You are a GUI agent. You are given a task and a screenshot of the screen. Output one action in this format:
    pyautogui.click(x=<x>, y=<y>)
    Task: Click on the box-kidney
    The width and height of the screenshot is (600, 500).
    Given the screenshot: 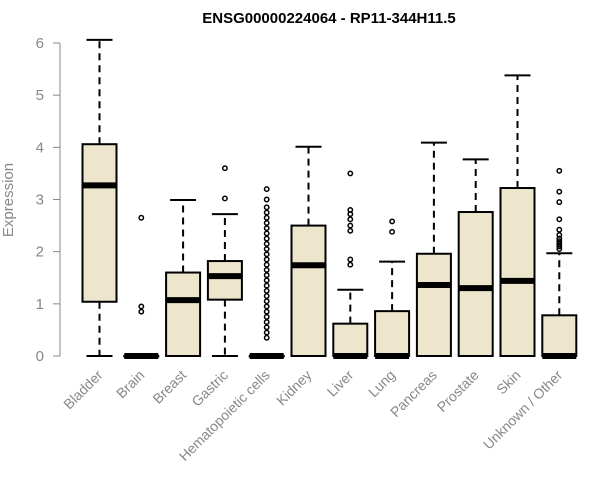 What is the action you would take?
    pyautogui.click(x=308, y=251)
    